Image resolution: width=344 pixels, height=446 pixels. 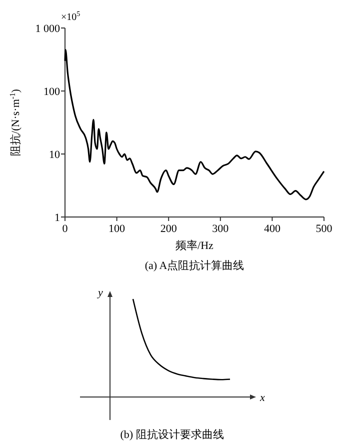 What do you see at coordinates (195, 245) in the screenshot?
I see `x-axis-title: 频率/Hz` at bounding box center [195, 245].